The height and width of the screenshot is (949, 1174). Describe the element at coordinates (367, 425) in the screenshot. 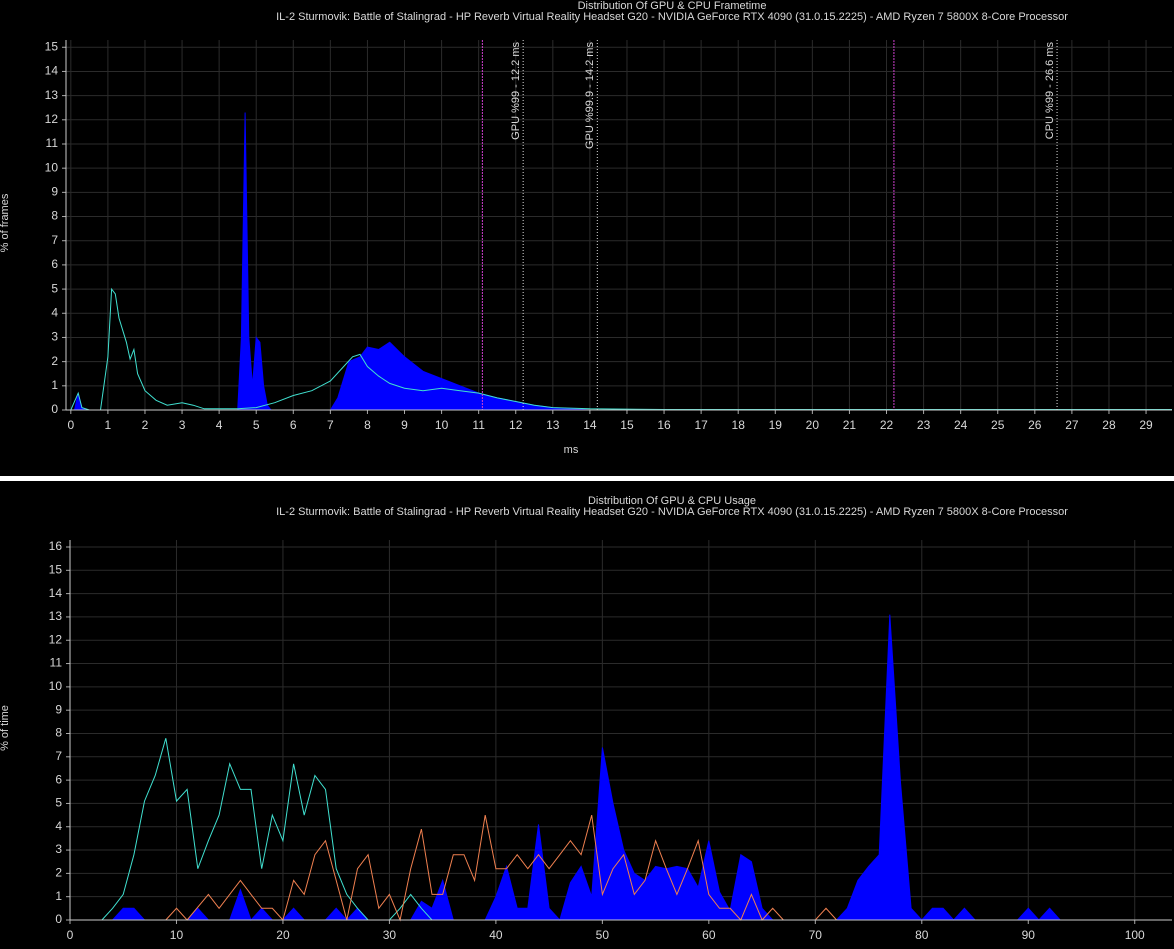

I see `x-tick-label: 8` at that location.